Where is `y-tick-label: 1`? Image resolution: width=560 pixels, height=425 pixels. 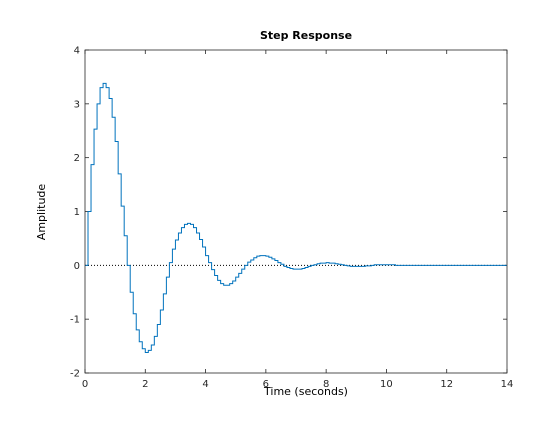
y-tick-label: 1 is located at coordinates (77, 212).